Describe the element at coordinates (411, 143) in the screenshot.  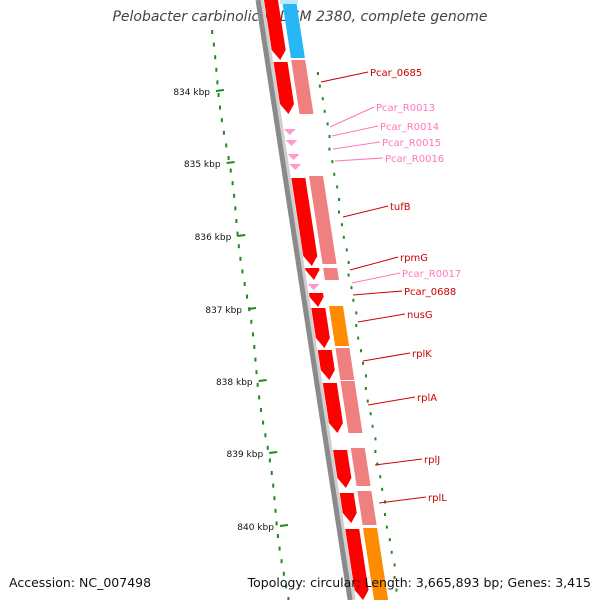
I see `feature-label-pcar_r0015: Pcar_R0015` at that location.